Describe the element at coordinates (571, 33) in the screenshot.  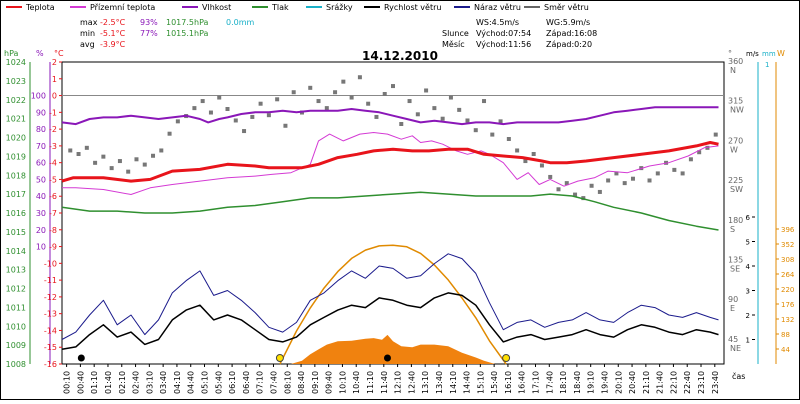
I see `sun-set: Západ:16:08` at that location.